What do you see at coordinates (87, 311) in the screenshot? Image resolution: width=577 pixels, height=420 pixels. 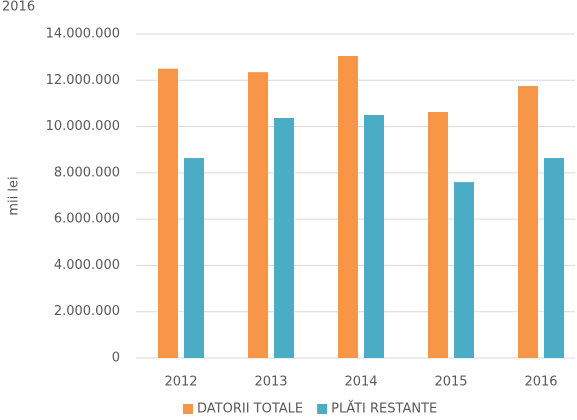 I see `y-tick-label: 2.000.000` at bounding box center [87, 311].